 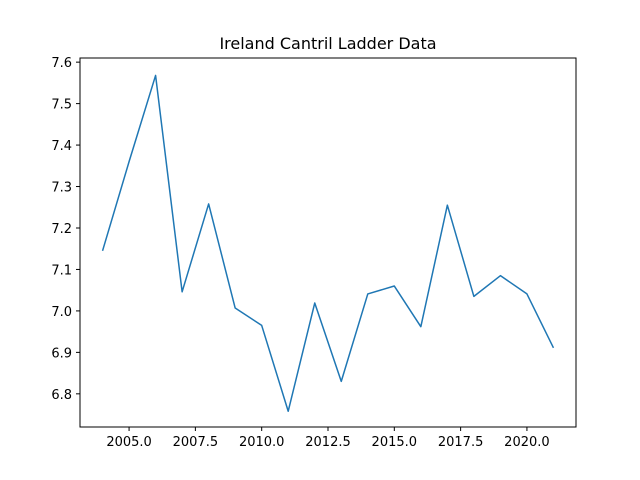 What do you see at coordinates (395, 442) in the screenshot?
I see `x-tick-label: 2015.0` at bounding box center [395, 442].